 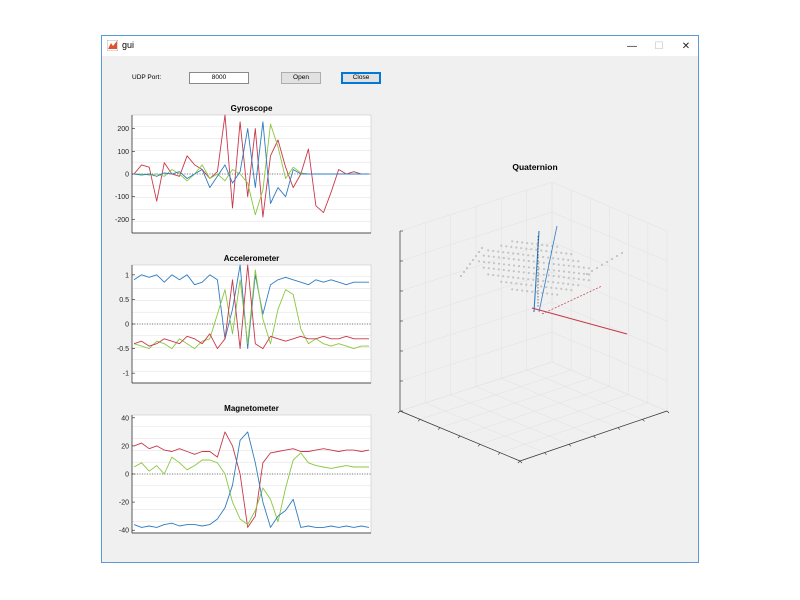 I want to click on accelerometer-tick-label: 0.5, so click(x=124, y=300).